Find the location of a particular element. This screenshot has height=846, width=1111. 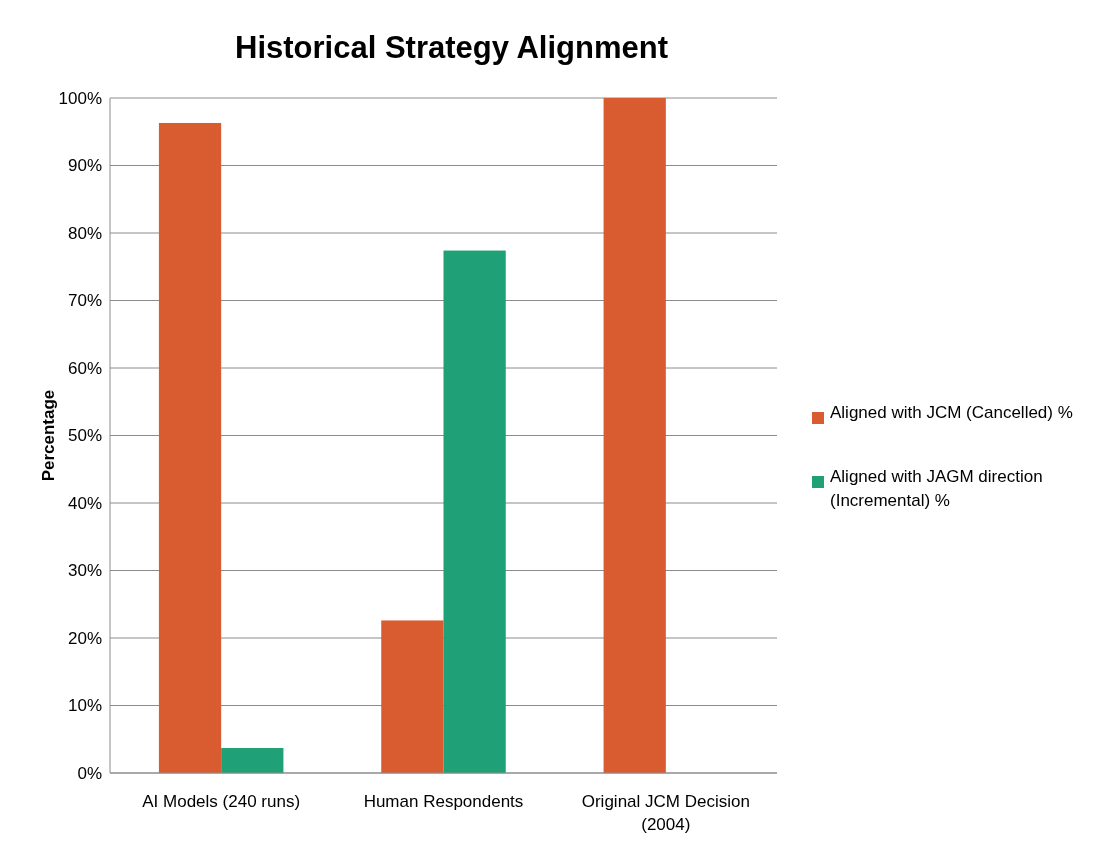

y-tick-label: 50% is located at coordinates (84, 436).